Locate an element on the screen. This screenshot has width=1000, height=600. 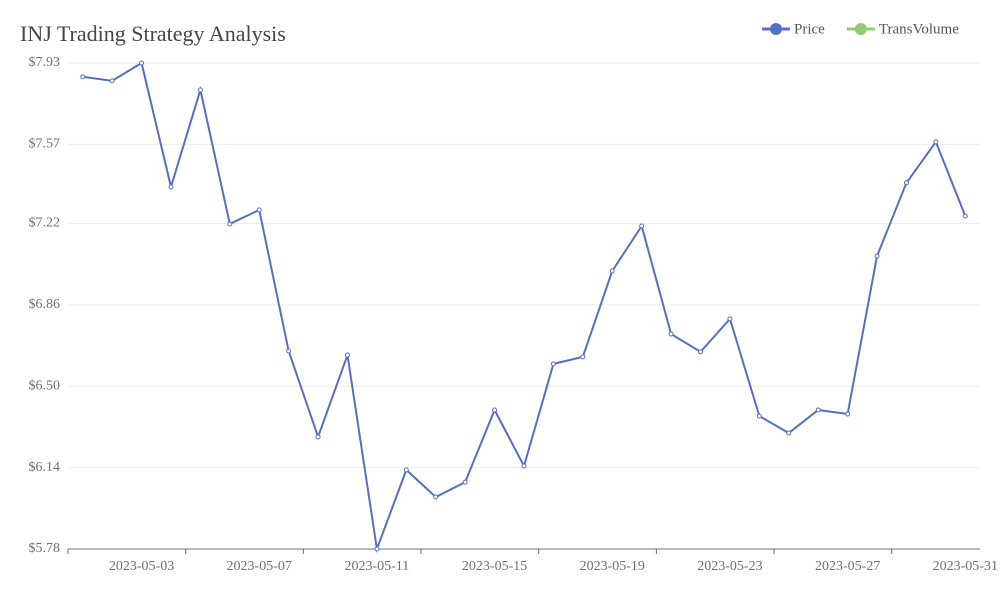
legend-label: TransVolume is located at coordinates (919, 29).